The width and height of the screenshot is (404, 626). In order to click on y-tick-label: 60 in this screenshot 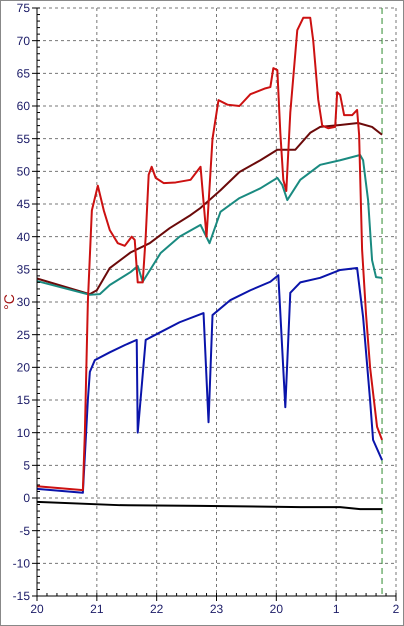, I will do `click(23, 106)`.